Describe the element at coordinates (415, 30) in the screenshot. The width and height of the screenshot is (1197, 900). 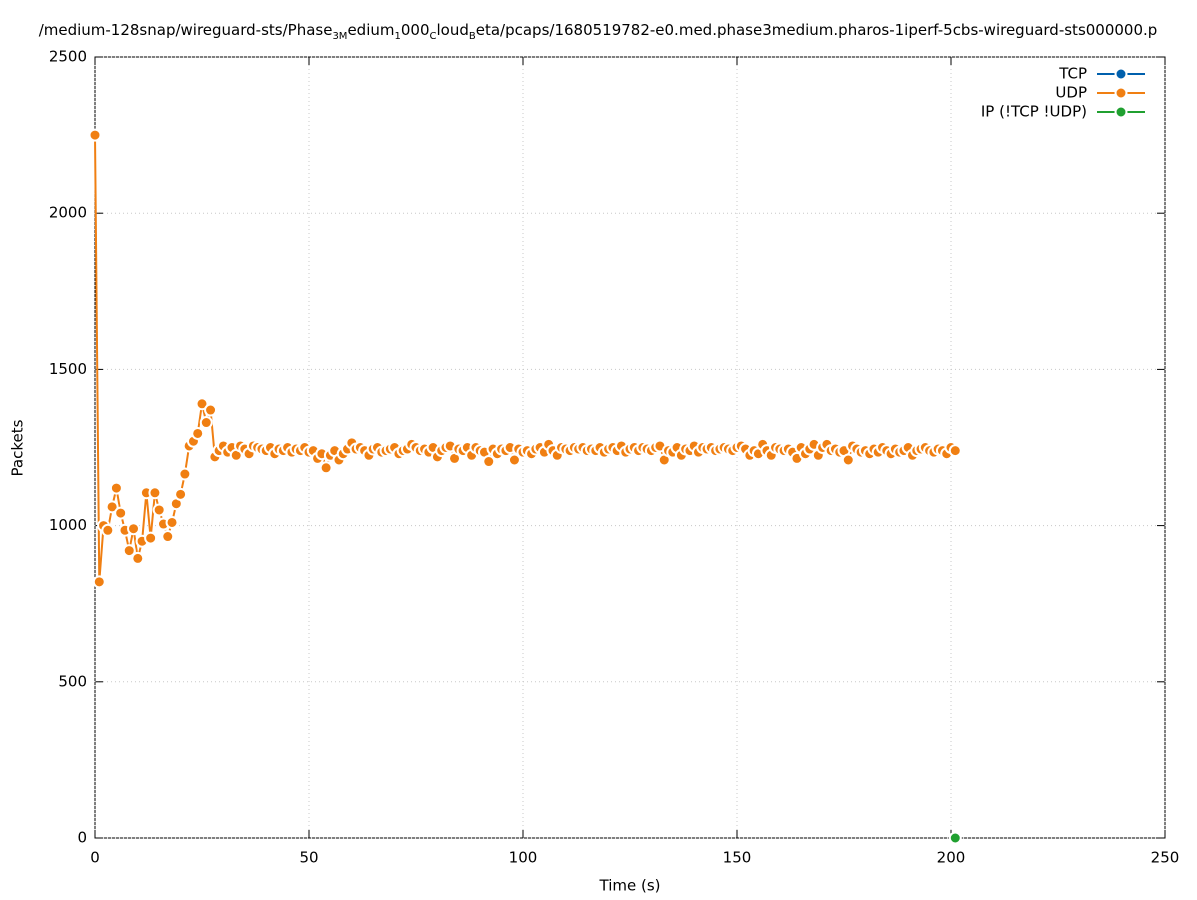
I see `title-part: 000` at that location.